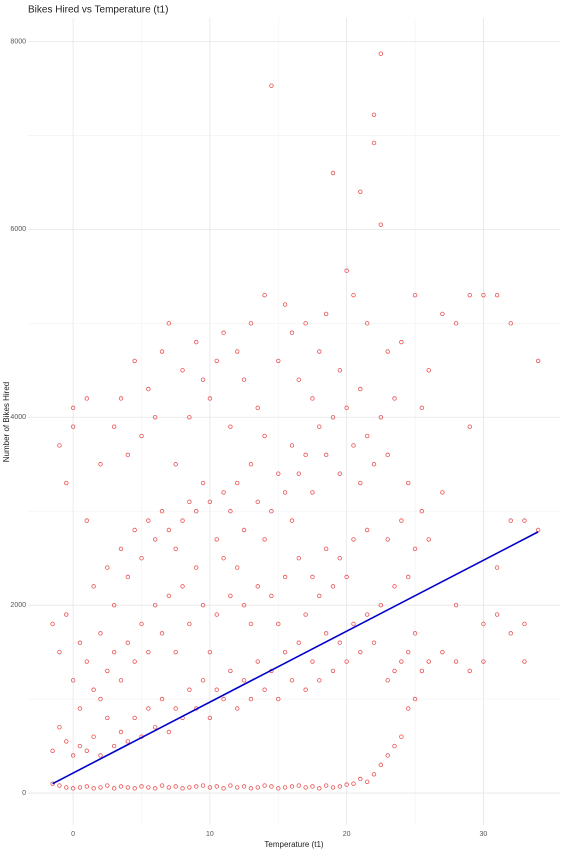 The image size is (562, 850). What do you see at coordinates (18, 417) in the screenshot?
I see `y-tick-label: 4000` at bounding box center [18, 417].